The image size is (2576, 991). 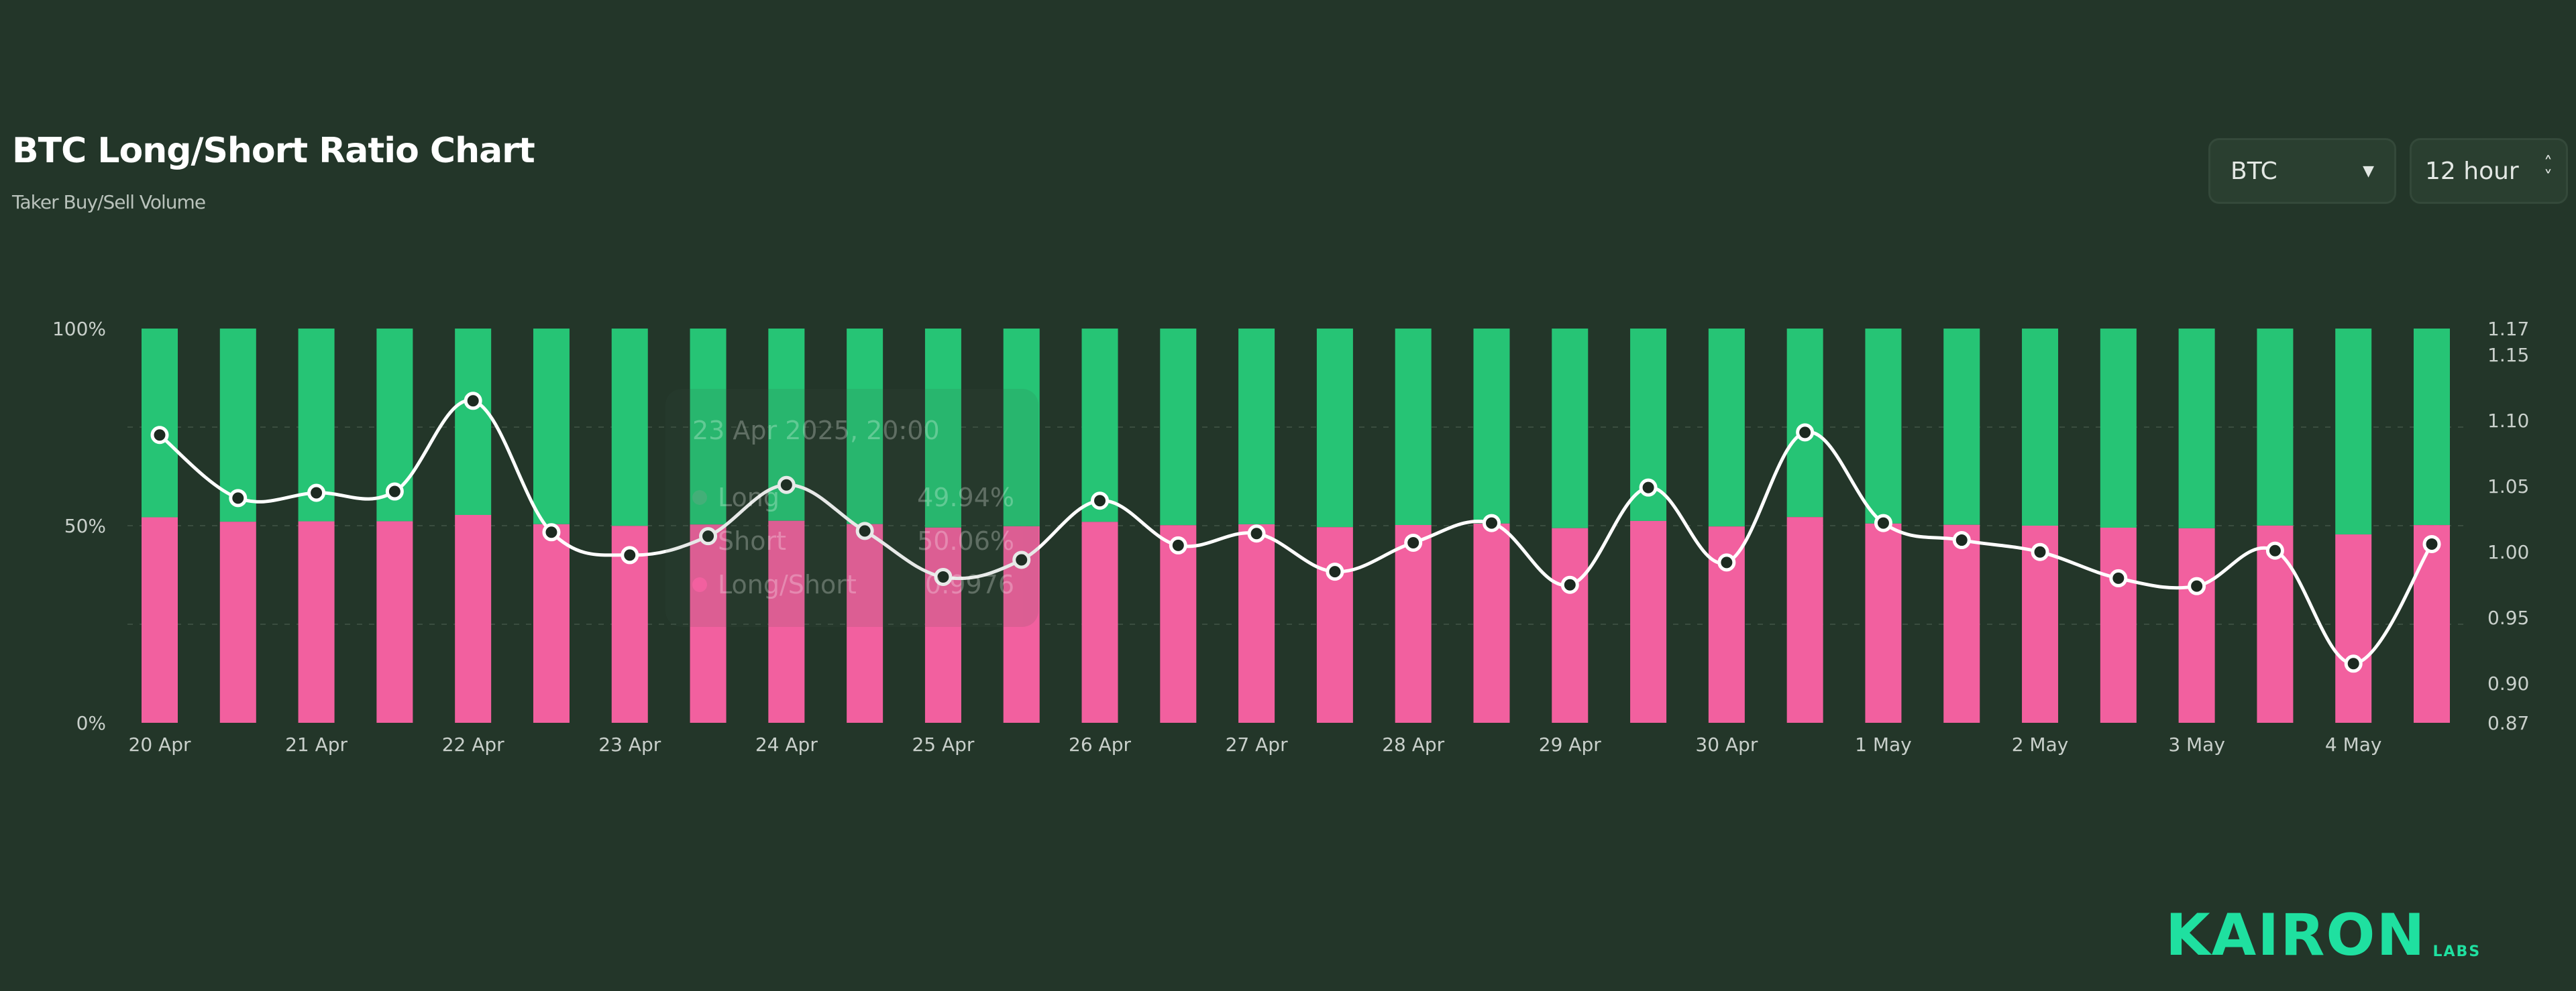 What do you see at coordinates (2353, 745) in the screenshot?
I see `x-tick: 4 May` at bounding box center [2353, 745].